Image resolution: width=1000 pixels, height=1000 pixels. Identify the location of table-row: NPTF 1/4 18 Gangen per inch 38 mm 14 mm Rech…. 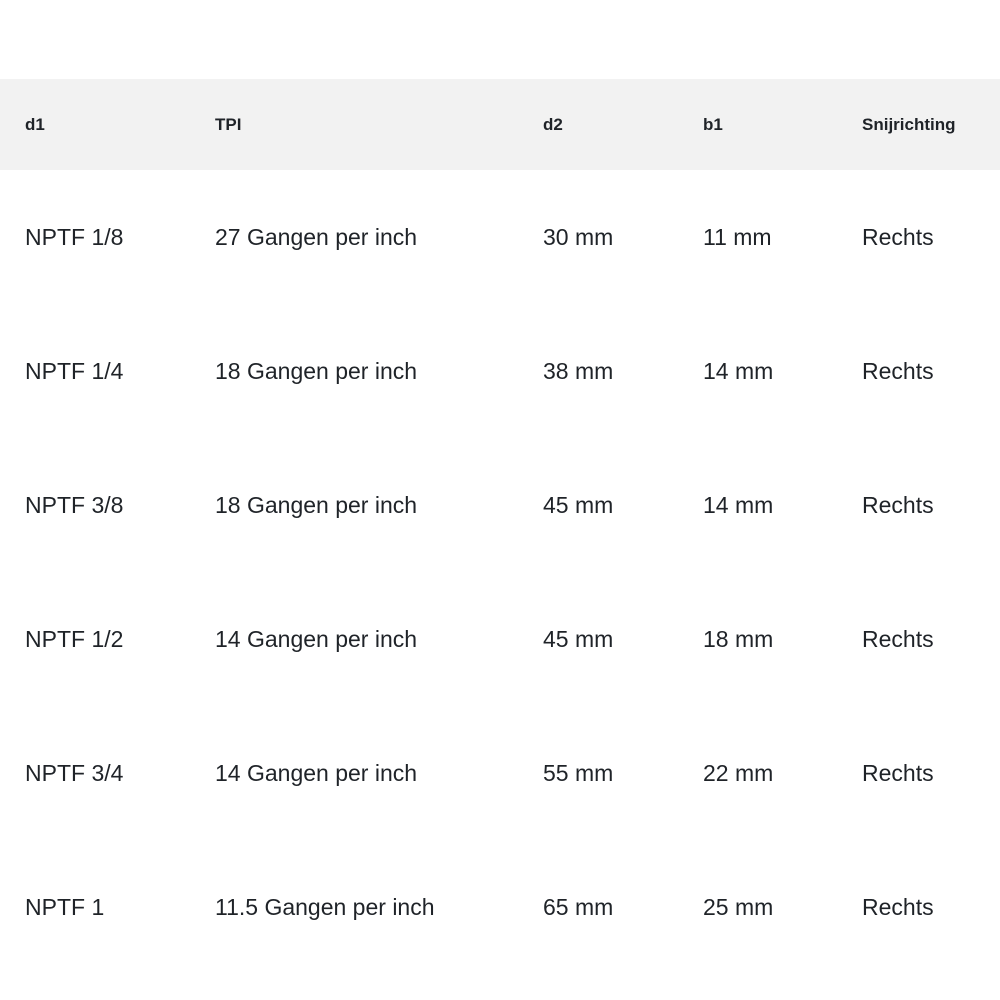
(500, 371).